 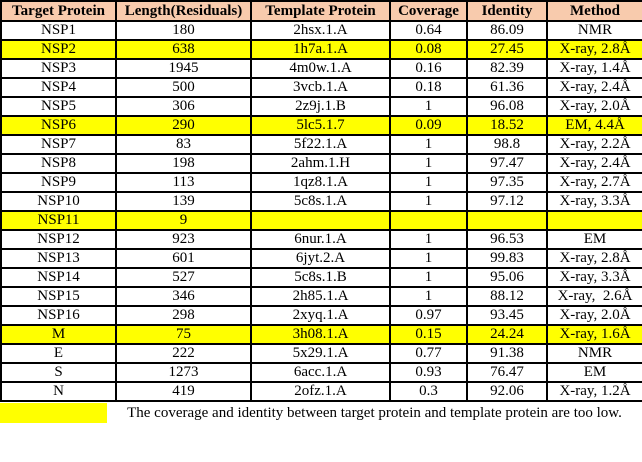 I want to click on cell-e-coverage: 0.77, so click(x=428, y=353).